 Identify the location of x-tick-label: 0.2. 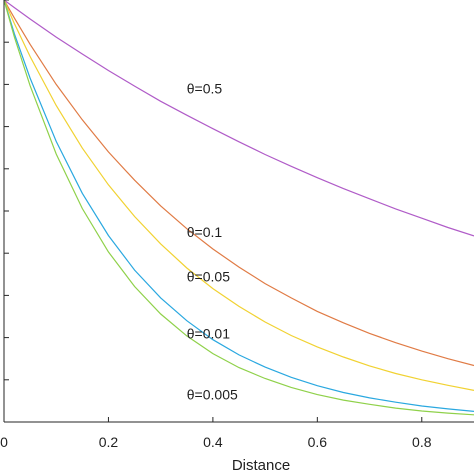
(109, 442).